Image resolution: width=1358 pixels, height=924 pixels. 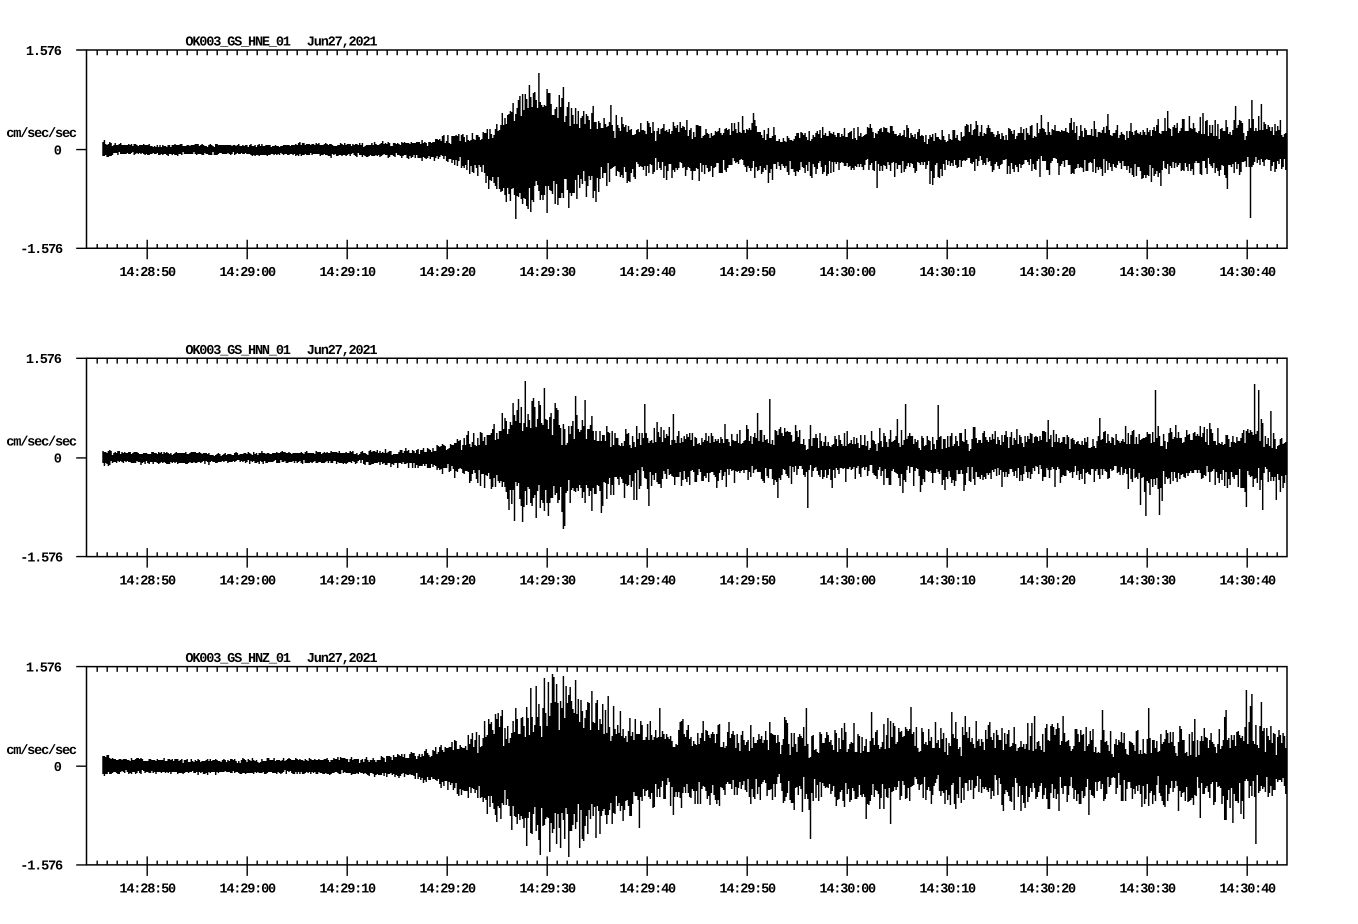 I want to click on svg-text: OK003_GS_HNE_01, so click(x=237, y=43).